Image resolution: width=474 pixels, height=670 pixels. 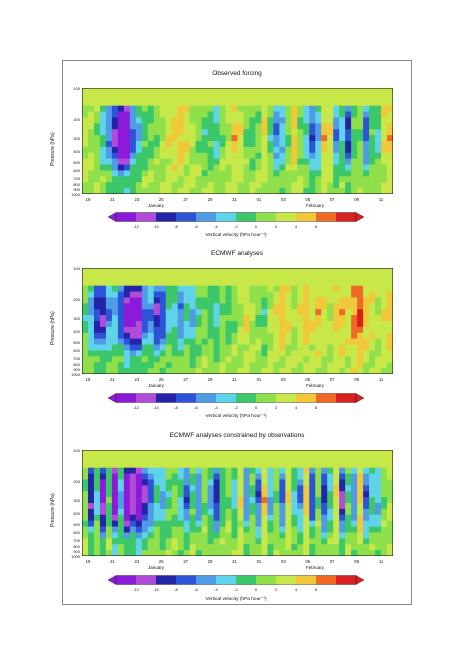 What do you see at coordinates (166, 217) in the screenshot?
I see `colorbar-segment` at bounding box center [166, 217].